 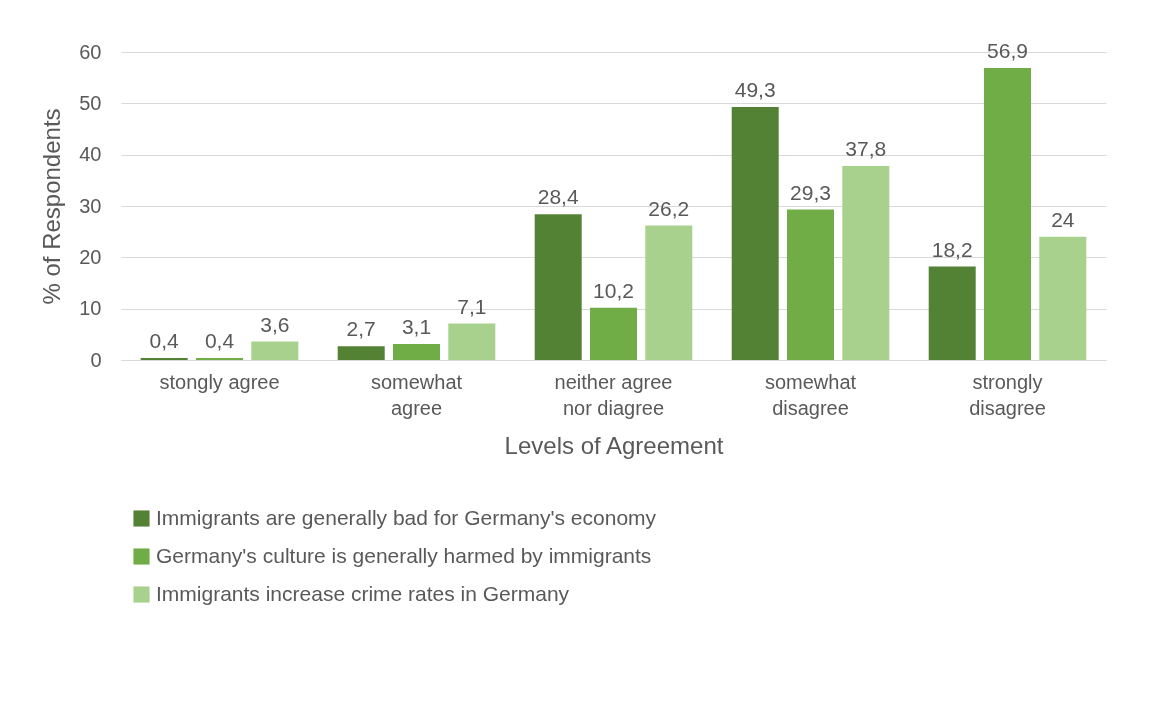 What do you see at coordinates (613, 290) in the screenshot?
I see `data-label: 10,2` at bounding box center [613, 290].